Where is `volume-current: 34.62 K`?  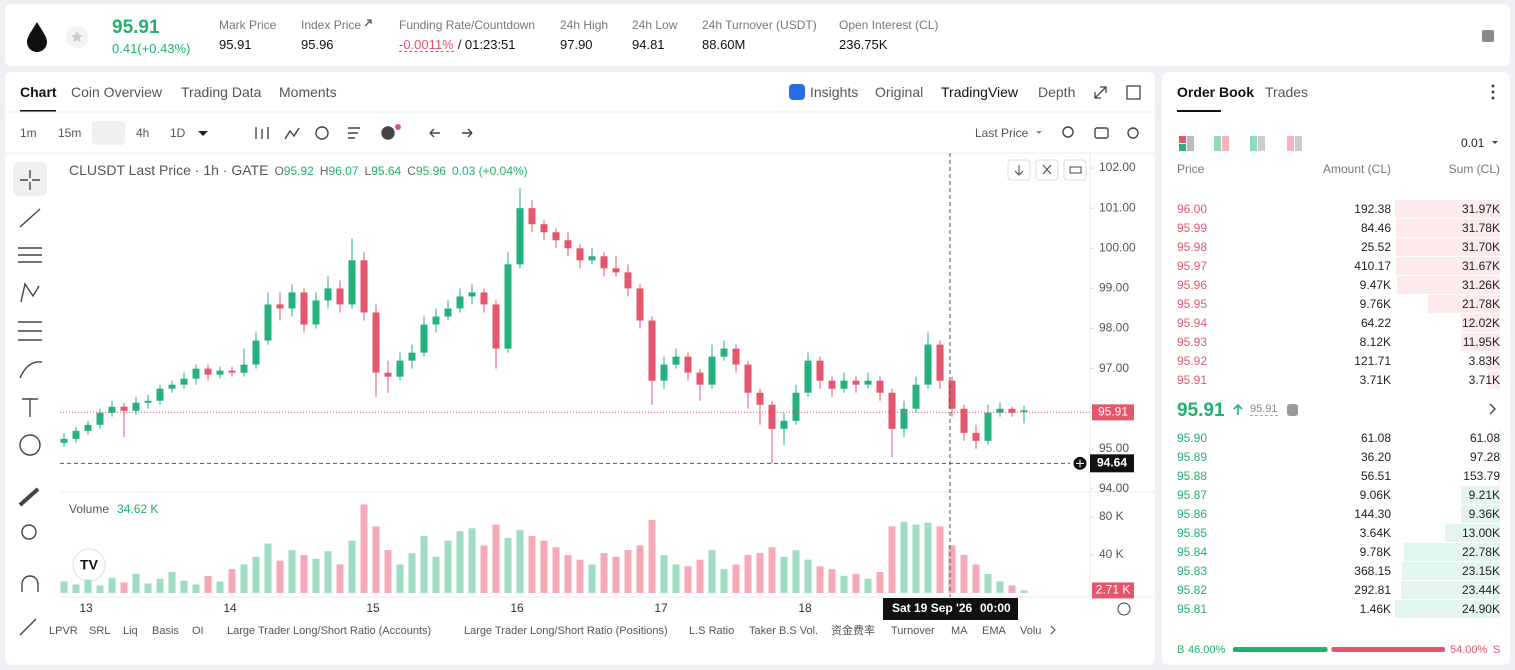 volume-current: 34.62 K is located at coordinates (138, 509).